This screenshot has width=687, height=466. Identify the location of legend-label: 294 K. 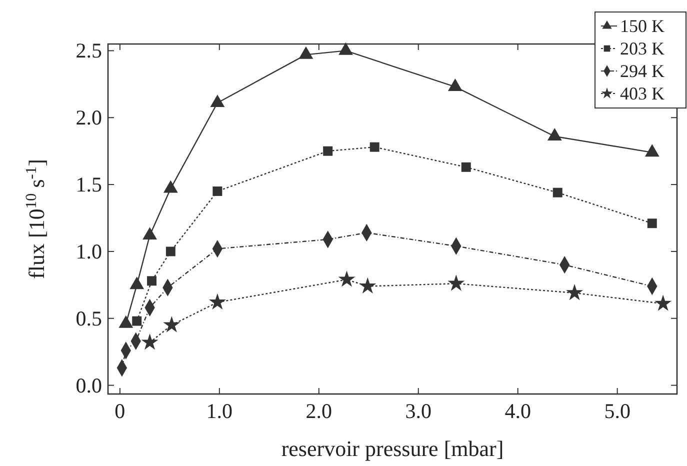
(642, 71).